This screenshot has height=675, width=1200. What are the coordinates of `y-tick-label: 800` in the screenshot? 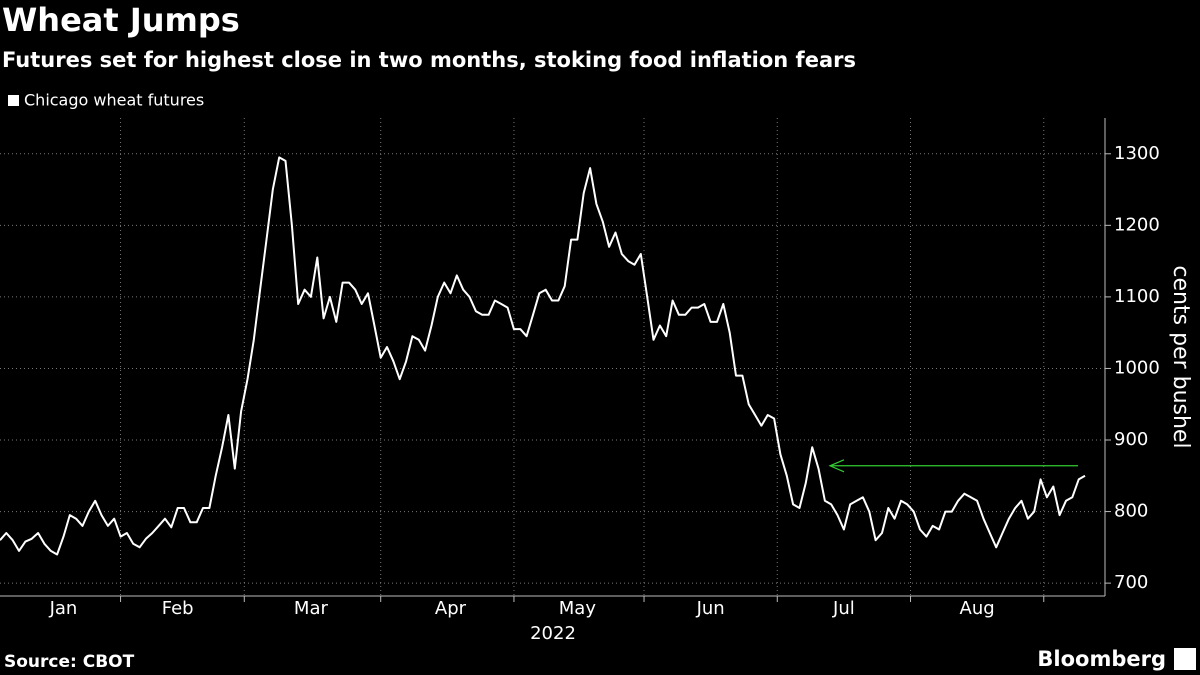 It's located at (1131, 511).